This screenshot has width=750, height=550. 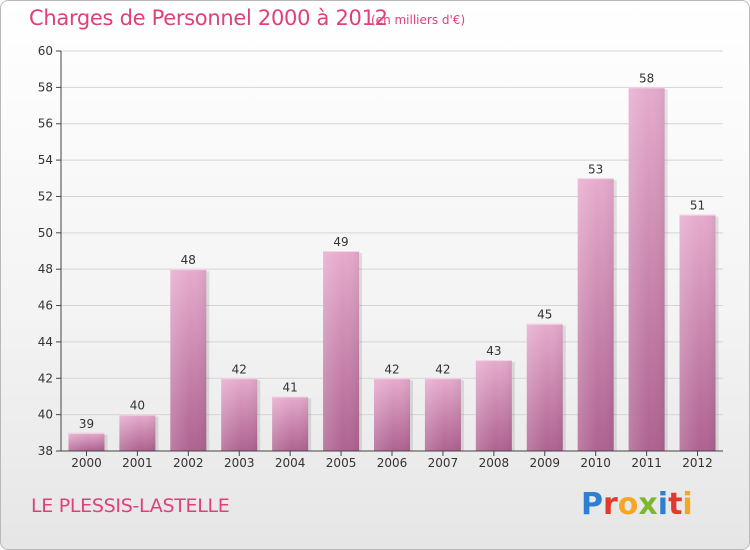 I want to click on x-tick-label: 2001, so click(x=137, y=463).